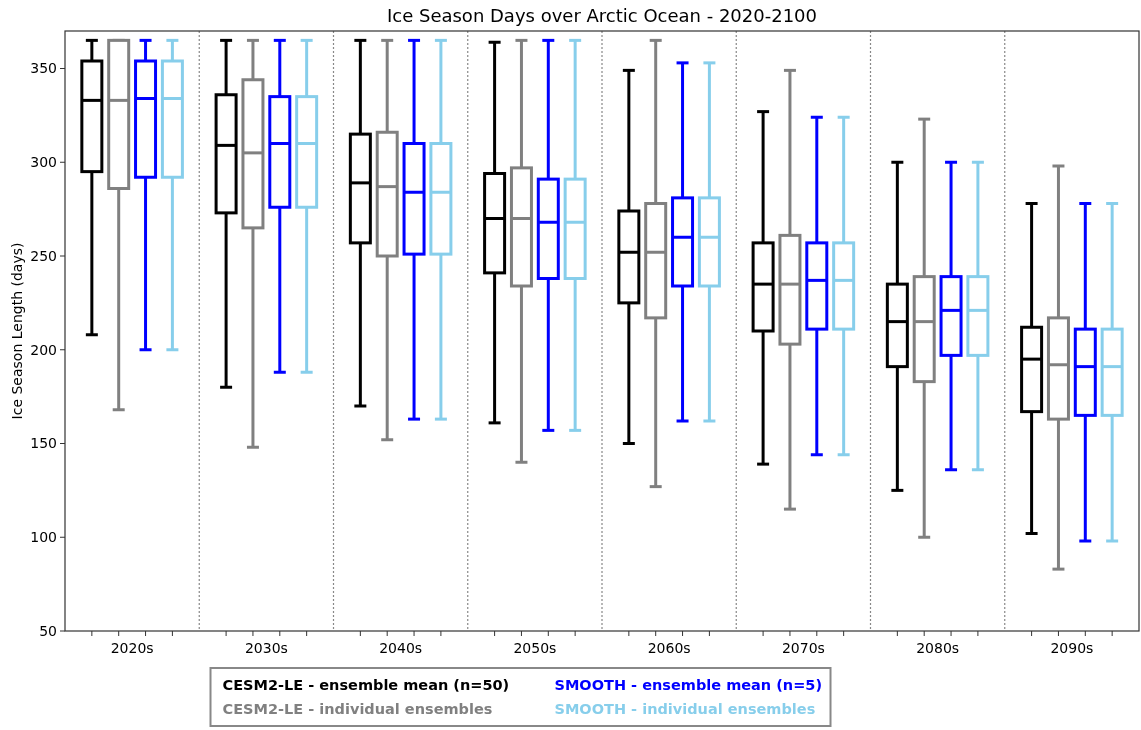 The image size is (1141, 730). Describe the element at coordinates (401, 648) in the screenshot. I see `x-tick-label: 2040s` at that location.